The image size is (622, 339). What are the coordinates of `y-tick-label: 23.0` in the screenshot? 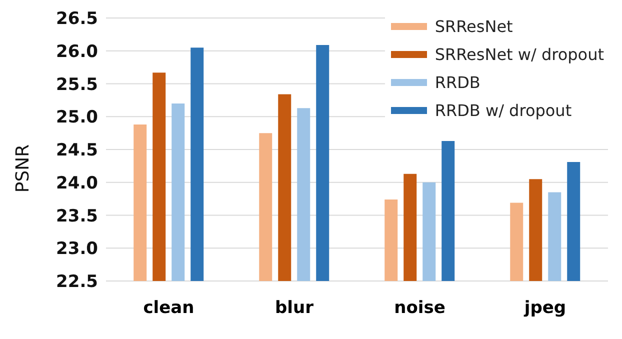 It's located at (77, 249).